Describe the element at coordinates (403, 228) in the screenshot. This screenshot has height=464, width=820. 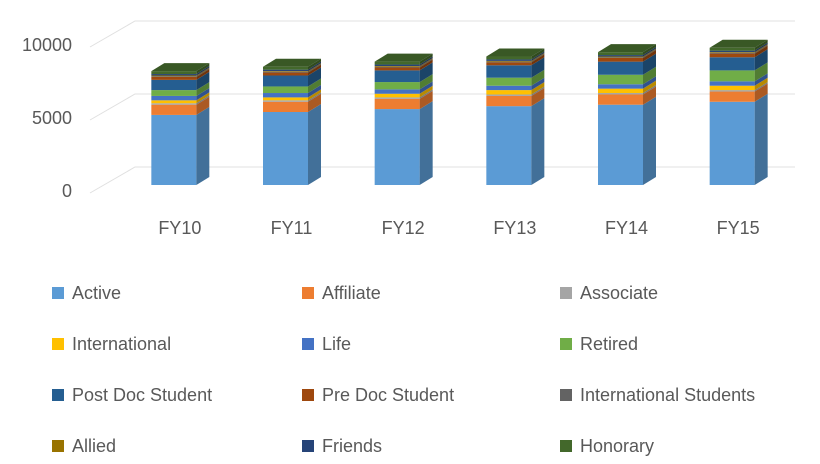
I see `x-tick-label: FY12` at that location.